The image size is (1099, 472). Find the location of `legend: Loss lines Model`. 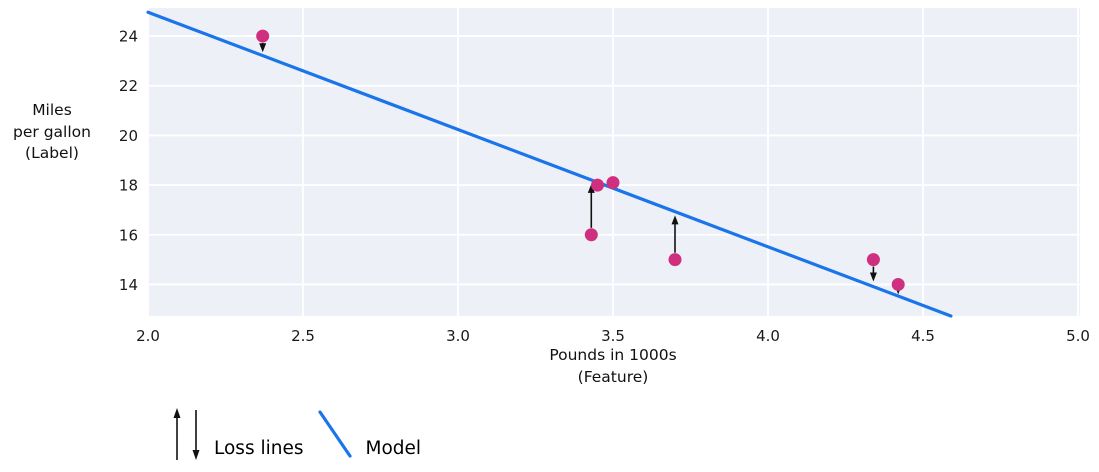

legend: Loss lines Model is located at coordinates (293, 433).